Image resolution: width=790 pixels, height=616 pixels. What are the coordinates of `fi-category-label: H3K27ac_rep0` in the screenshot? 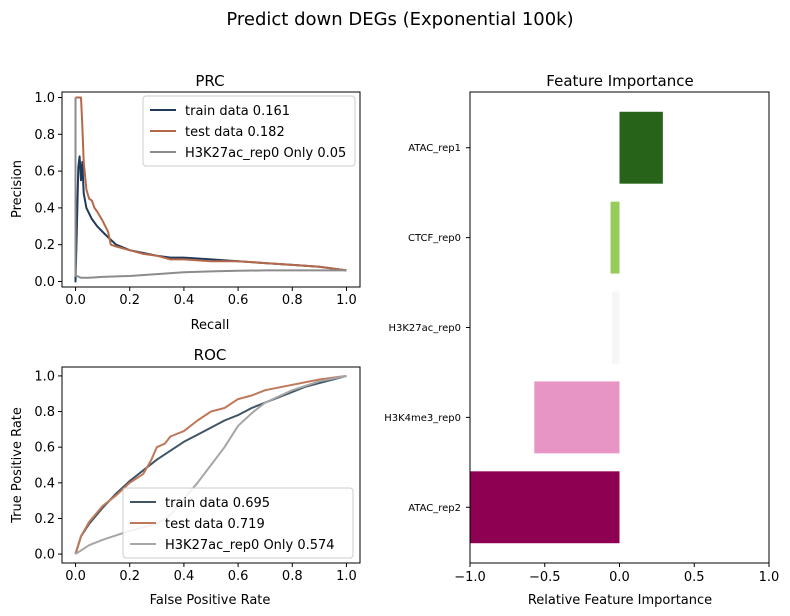 It's located at (424, 328).